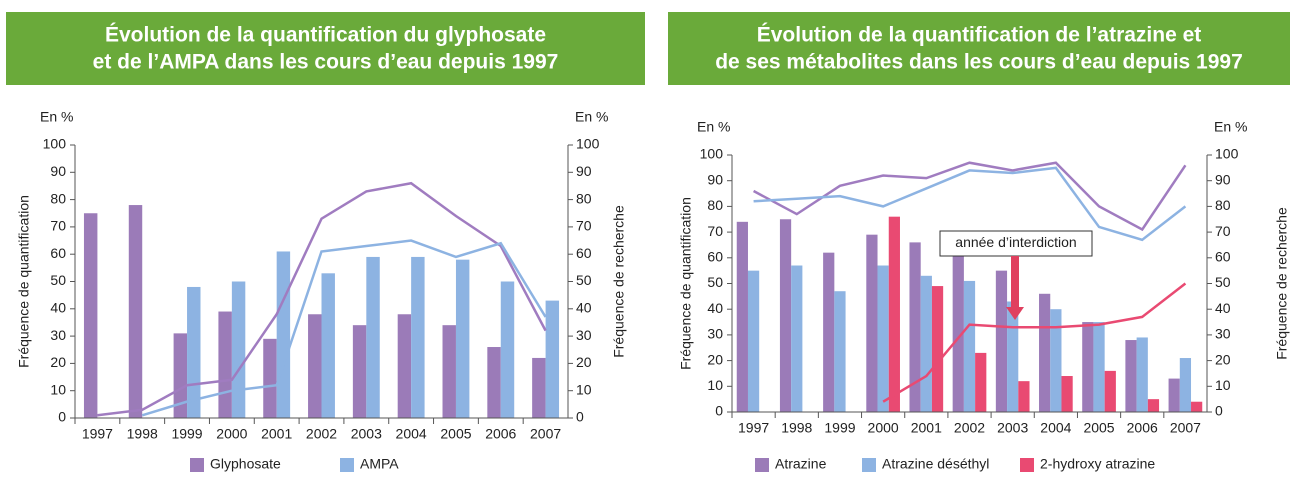 The image size is (1294, 477). What do you see at coordinates (455, 434) in the screenshot?
I see `x-tick-label: 2005` at bounding box center [455, 434].